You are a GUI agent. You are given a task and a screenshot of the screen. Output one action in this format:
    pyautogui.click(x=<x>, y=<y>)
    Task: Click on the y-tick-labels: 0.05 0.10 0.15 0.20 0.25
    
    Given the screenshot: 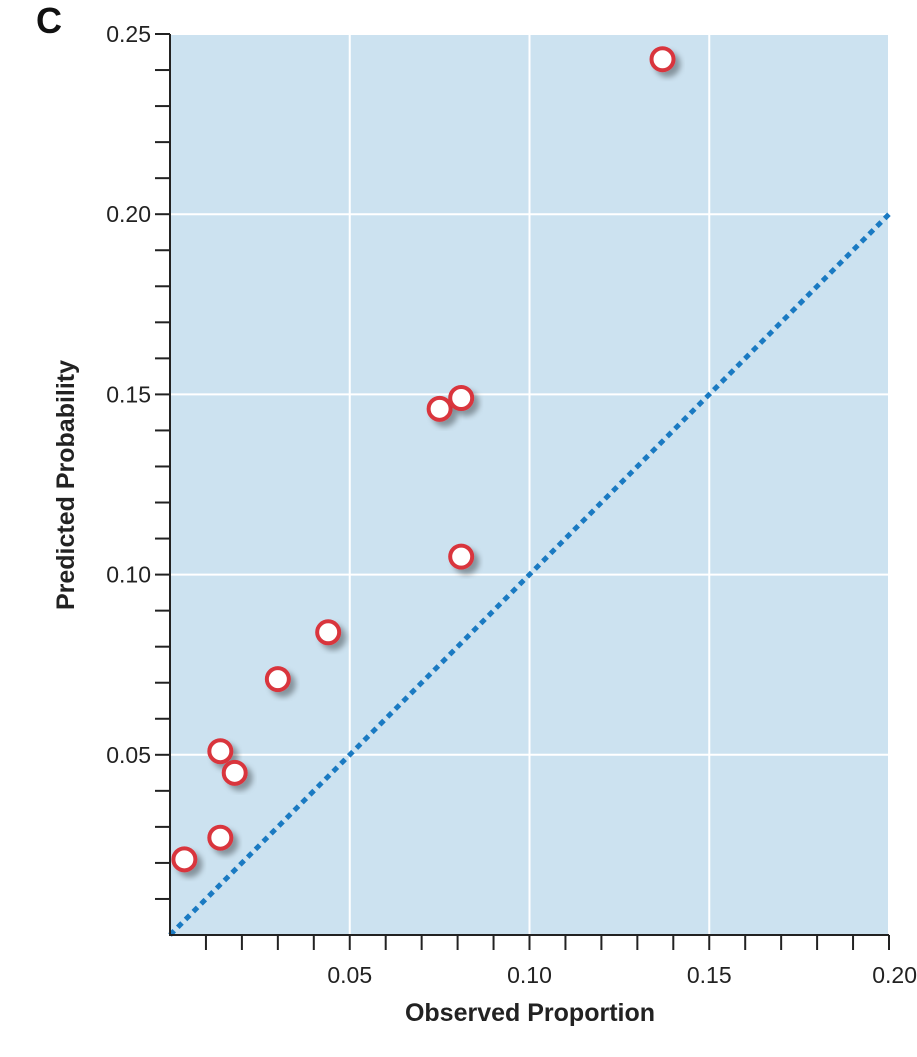 What is the action you would take?
    pyautogui.click(x=128, y=394)
    